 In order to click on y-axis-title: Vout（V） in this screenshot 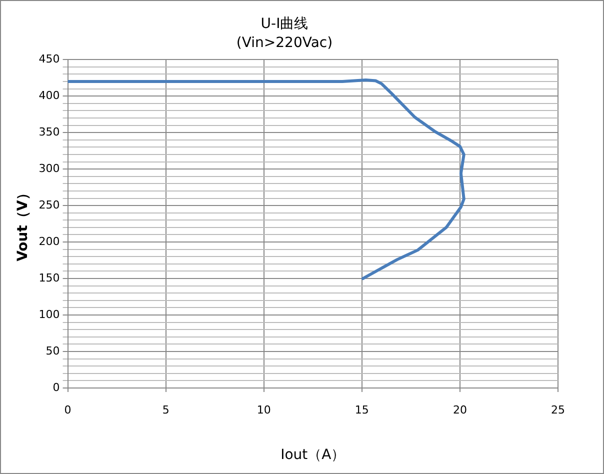, I will do `click(23, 224)`.